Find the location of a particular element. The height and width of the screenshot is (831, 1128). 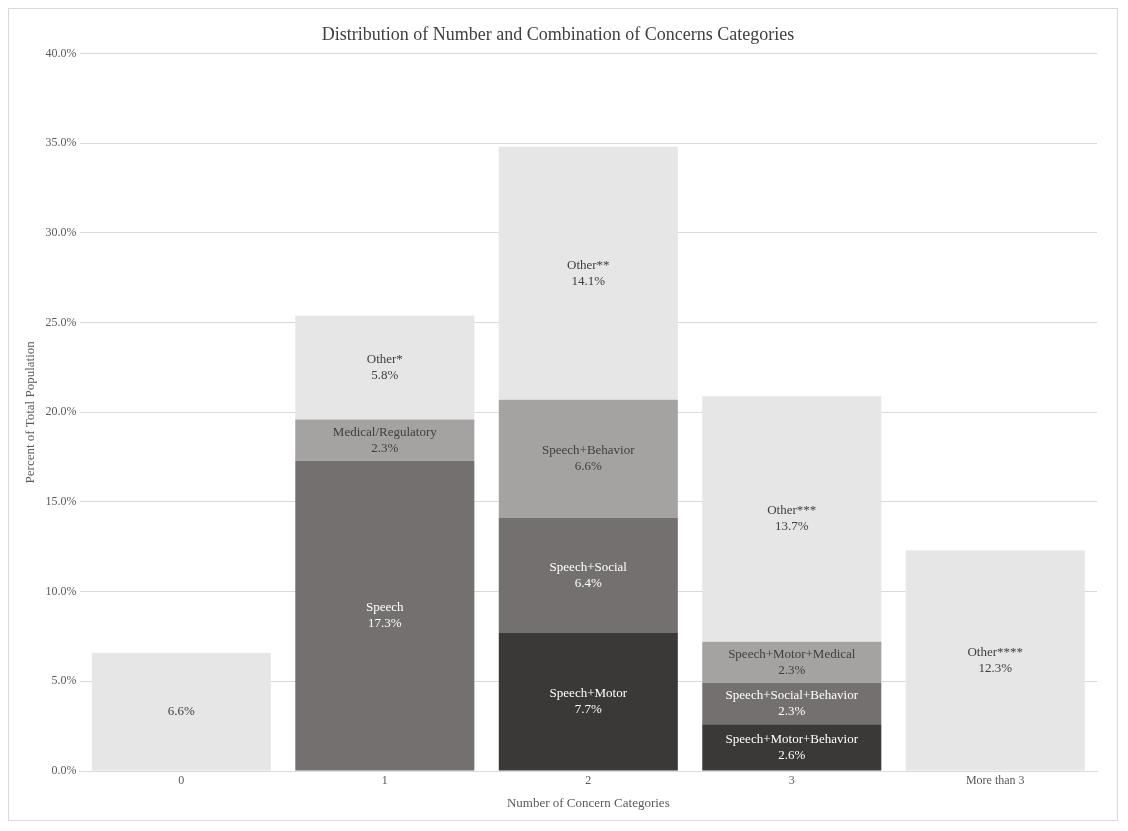

data-label: Other* 5.8% is located at coordinates (384, 366).